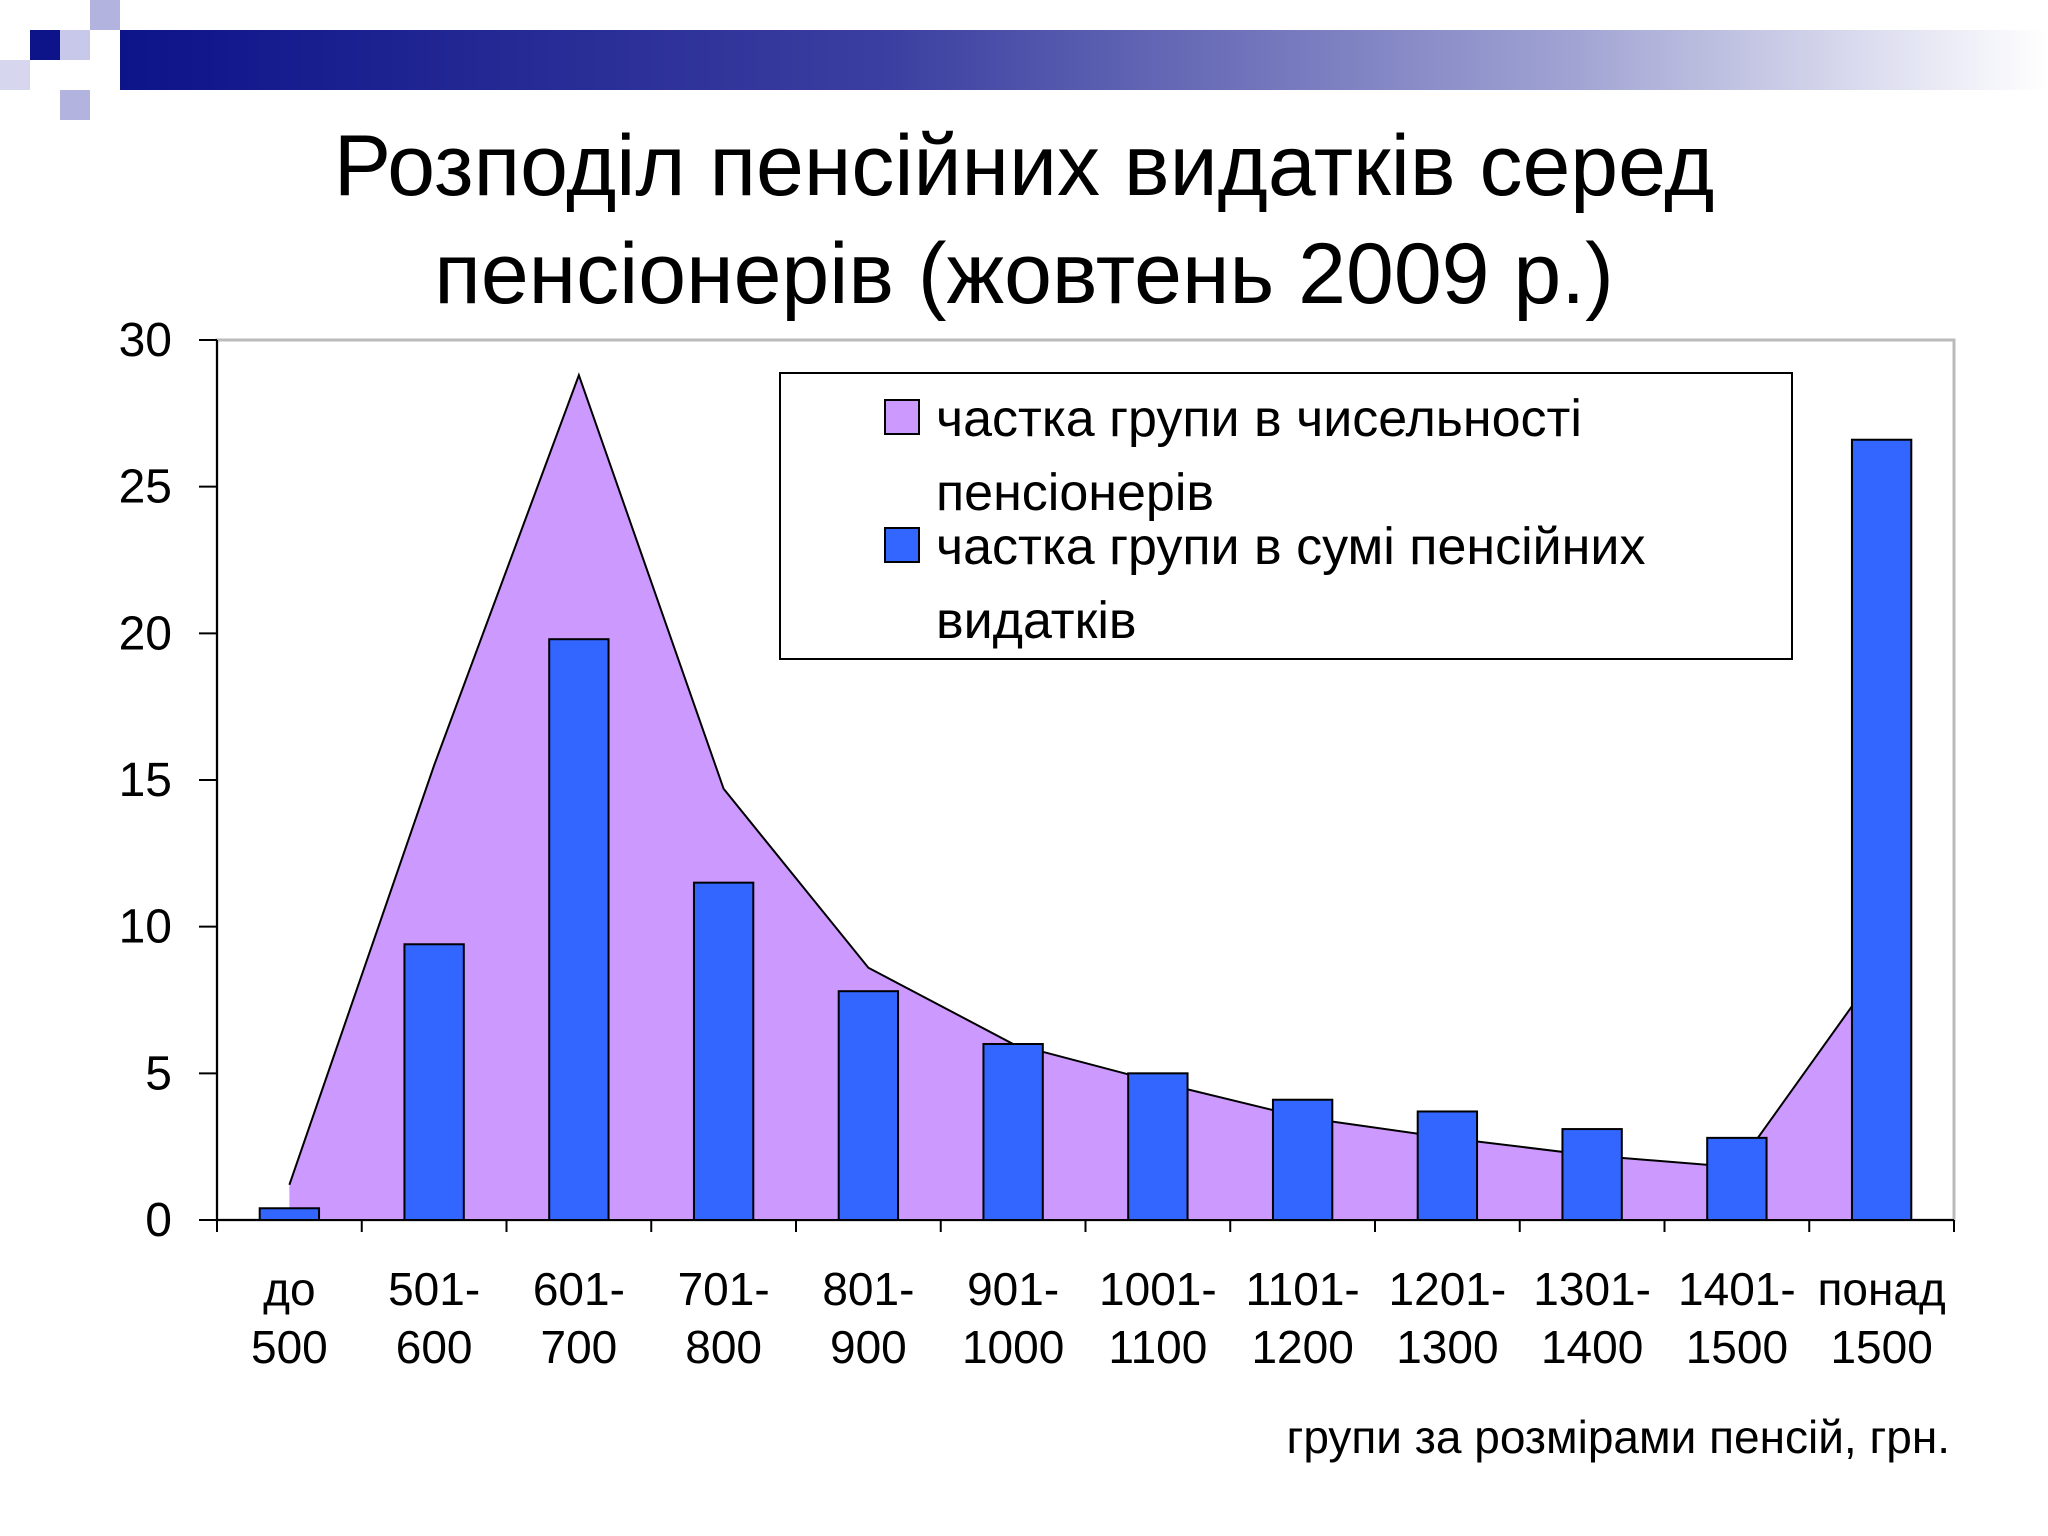 The image size is (2048, 1536). Describe the element at coordinates (868, 1347) in the screenshot. I see `x-category-label: 900` at that location.